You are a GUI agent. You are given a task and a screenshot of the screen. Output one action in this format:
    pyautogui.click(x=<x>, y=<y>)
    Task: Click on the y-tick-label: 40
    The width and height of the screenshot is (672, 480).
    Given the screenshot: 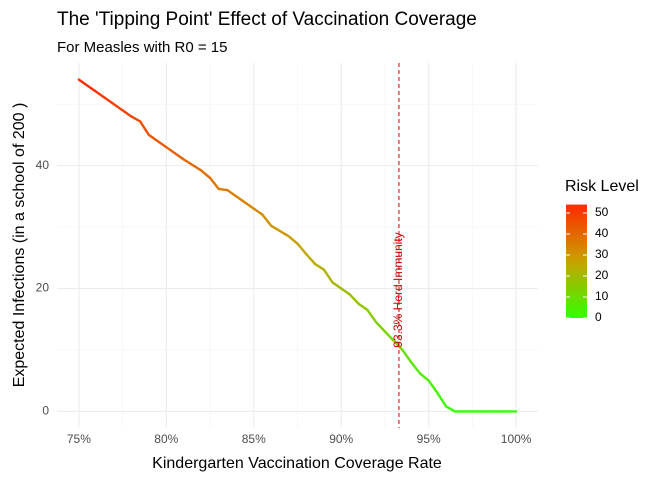 What is the action you would take?
    pyautogui.click(x=43, y=165)
    